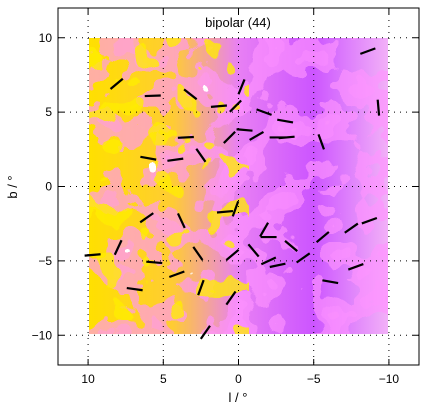 This screenshot has height=418, width=425. I want to click on y-tick-label: 5, so click(48, 112).